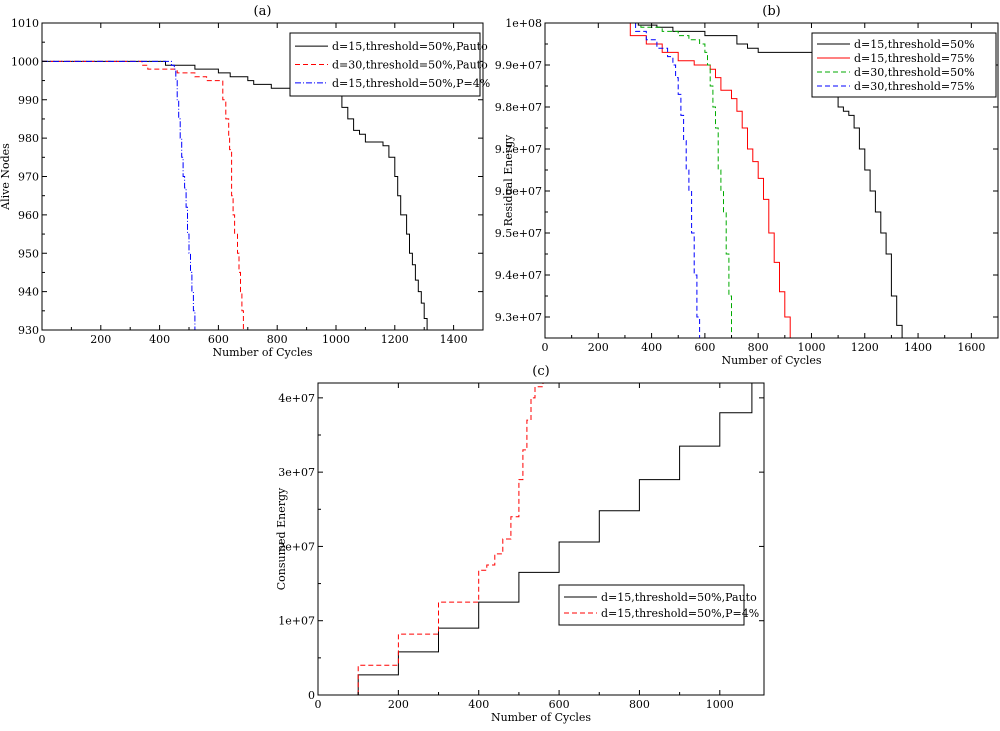 The height and width of the screenshot is (731, 1000). Describe the element at coordinates (296, 546) in the screenshot. I see `y-tick-label: 2e+07` at that location.